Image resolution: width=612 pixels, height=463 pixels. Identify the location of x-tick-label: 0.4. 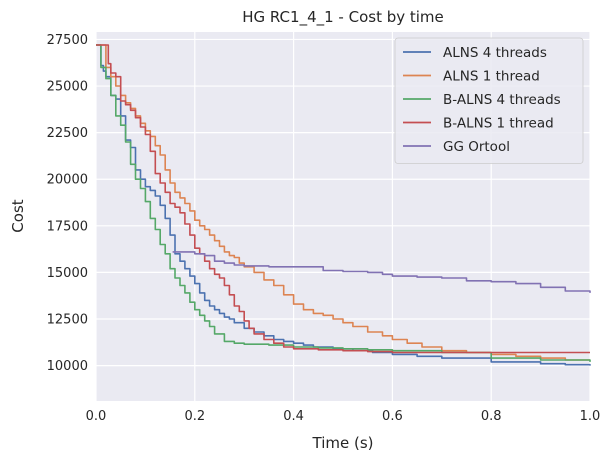
(293, 416).